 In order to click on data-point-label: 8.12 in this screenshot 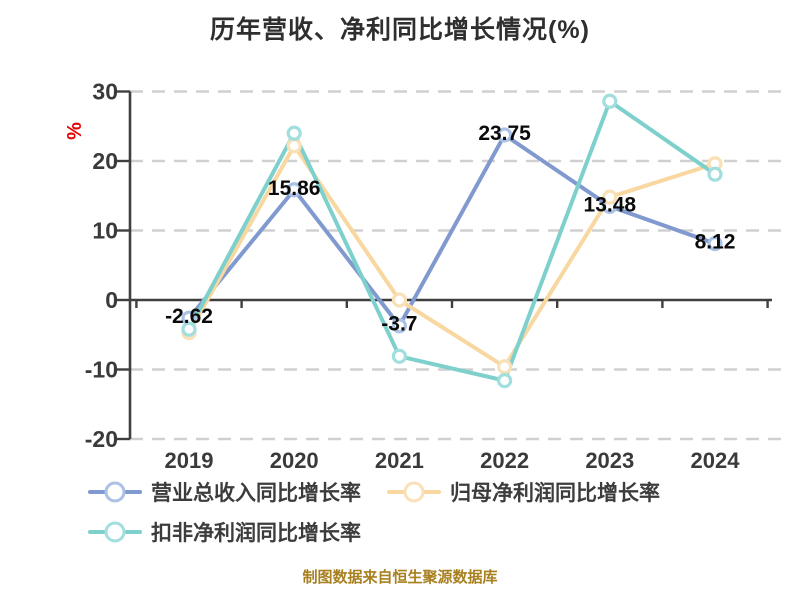, I will do `click(715, 242)`.